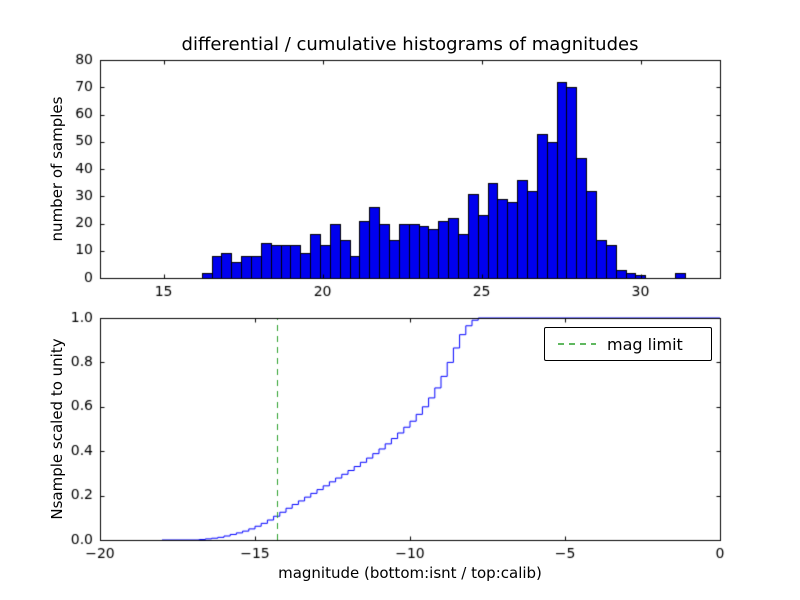 The height and width of the screenshot is (600, 800). I want to click on legend-label: mag limit, so click(645, 344).